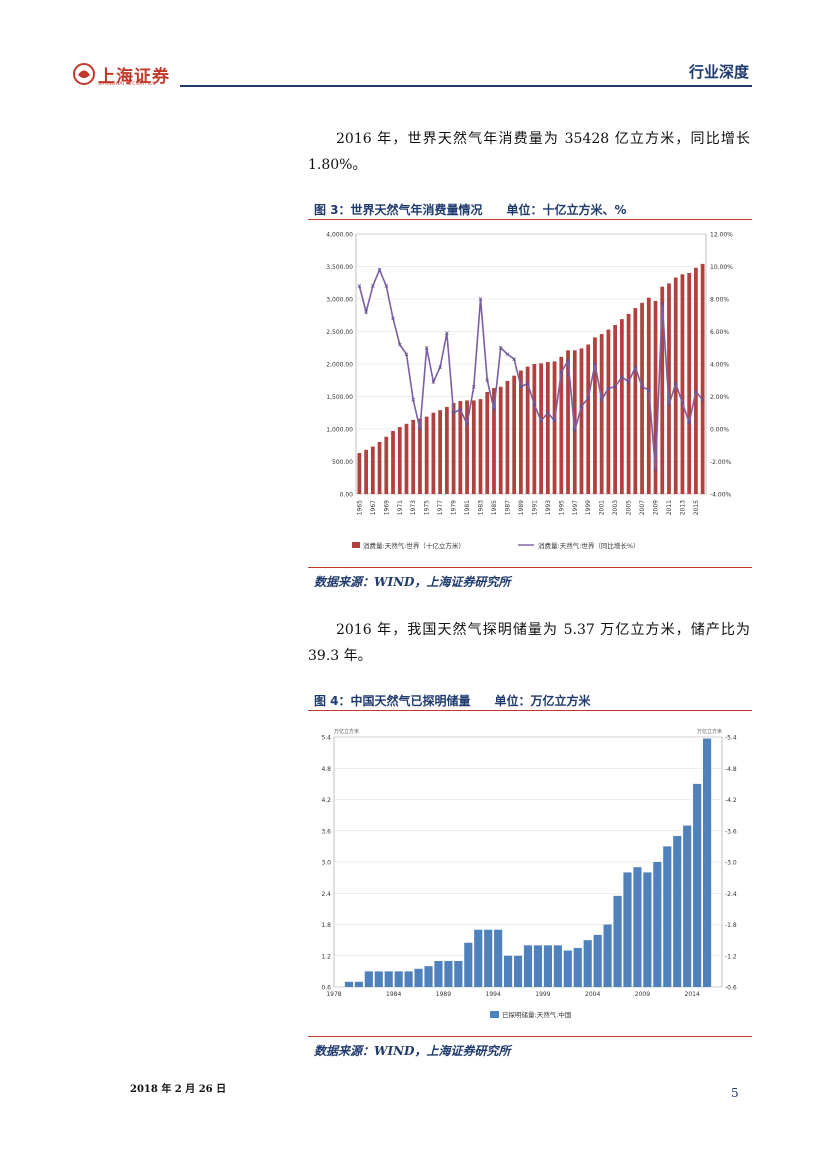 This screenshot has width=827, height=1169. Describe the element at coordinates (356, 545) in the screenshot. I see `legend-swatch-consumption` at that location.